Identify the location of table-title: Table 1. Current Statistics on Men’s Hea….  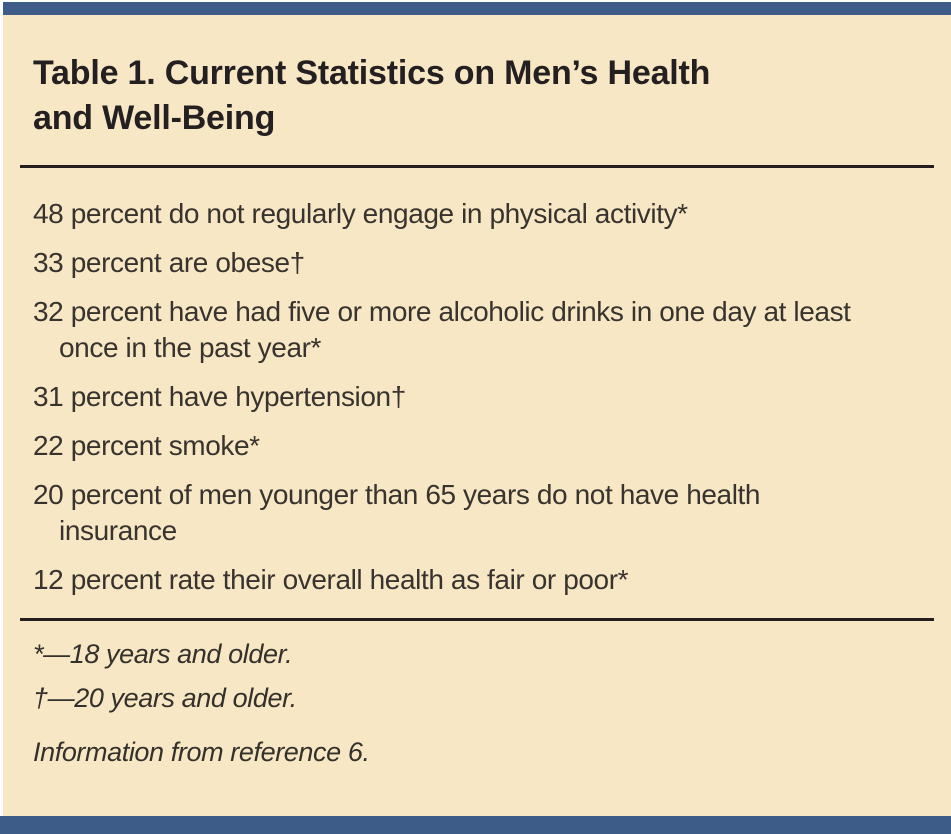
(372, 95).